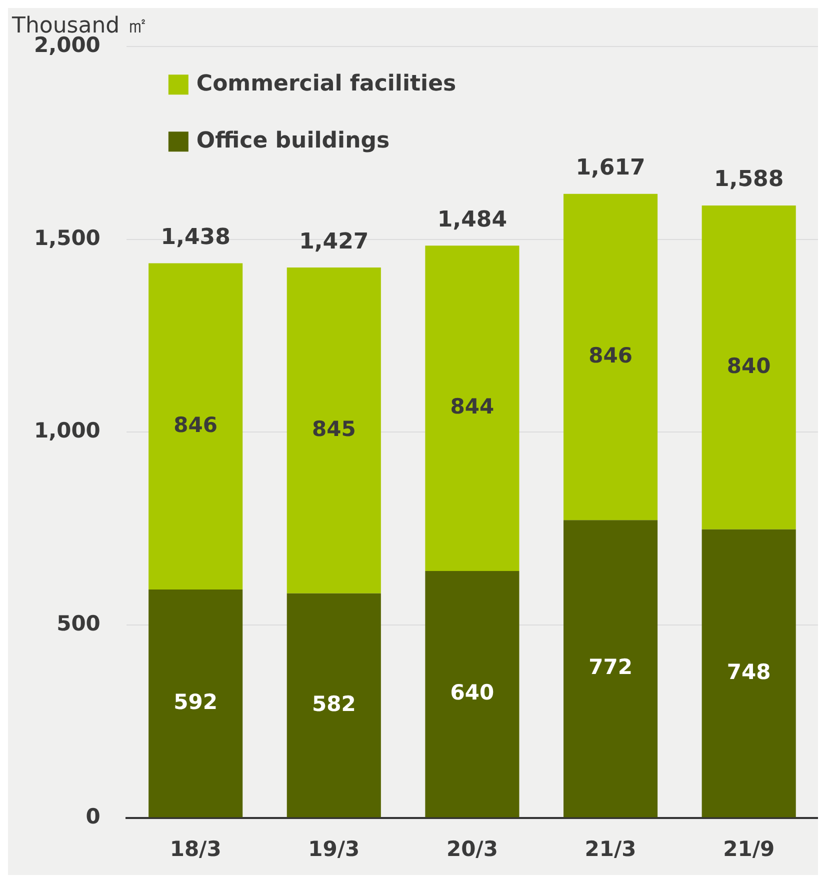 The height and width of the screenshot is (883, 826). I want to click on data-label: 840, so click(748, 366).